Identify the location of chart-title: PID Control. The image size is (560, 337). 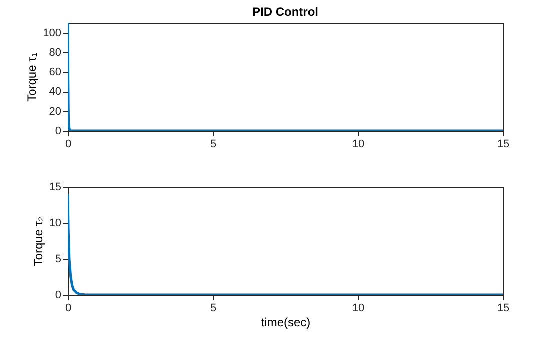
(285, 12).